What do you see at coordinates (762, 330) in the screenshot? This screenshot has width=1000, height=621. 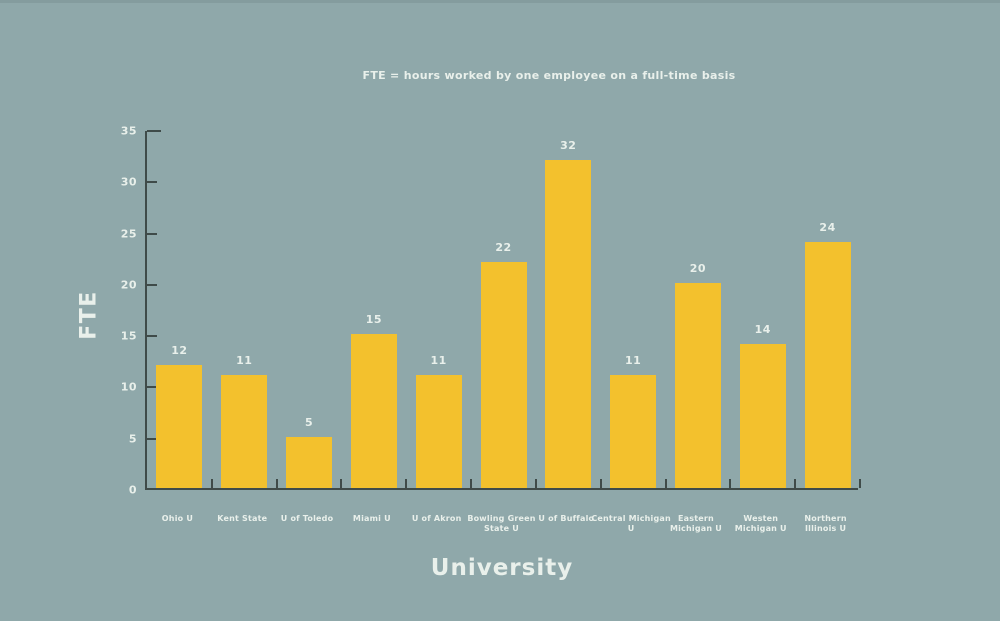 I see `bar-value-label: 14` at bounding box center [762, 330].